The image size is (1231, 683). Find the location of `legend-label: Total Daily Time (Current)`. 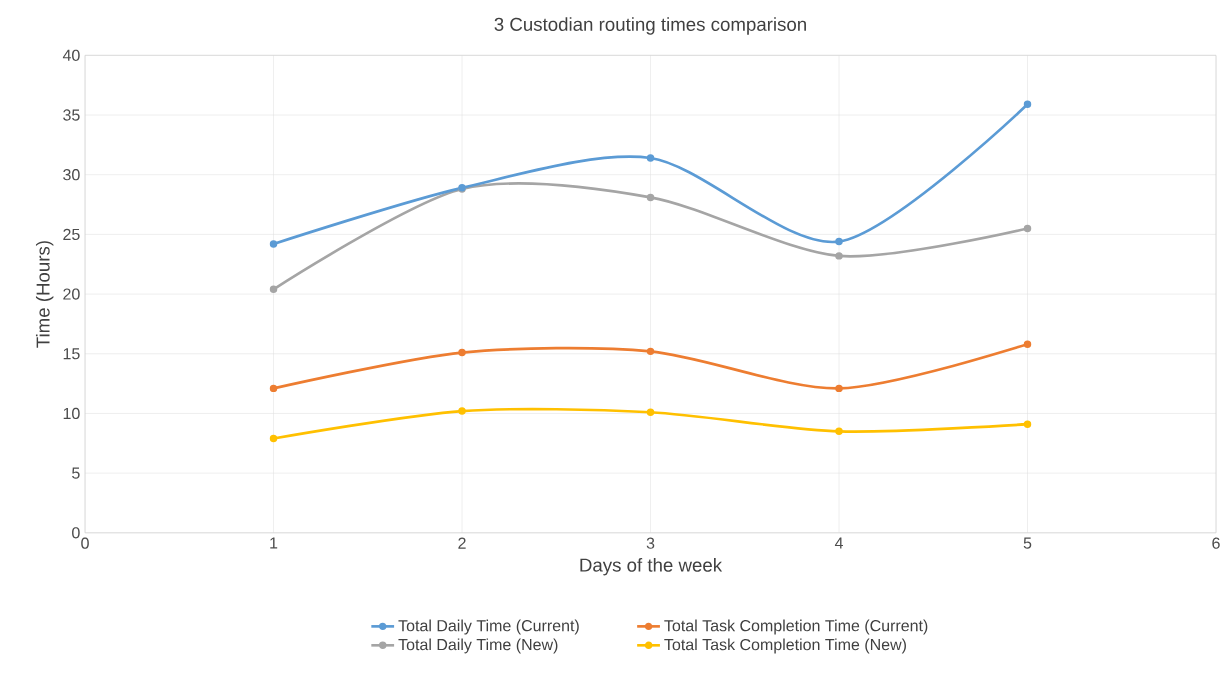

legend-label: Total Daily Time (Current) is located at coordinates (488, 627).